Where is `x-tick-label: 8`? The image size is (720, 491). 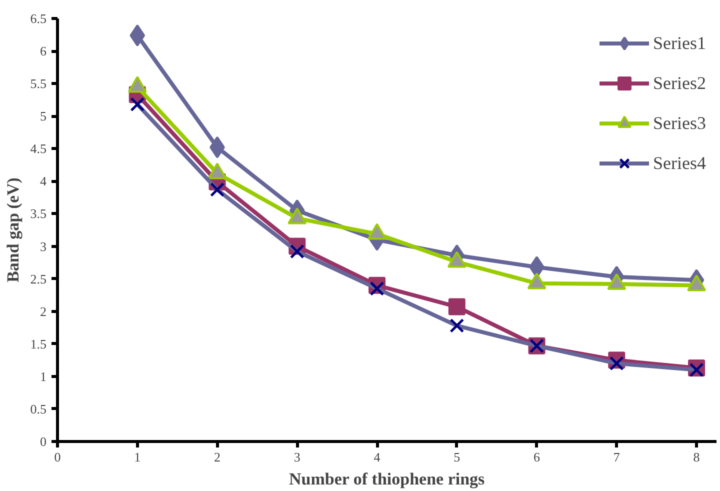
x-tick-label: 8 is located at coordinates (696, 457).